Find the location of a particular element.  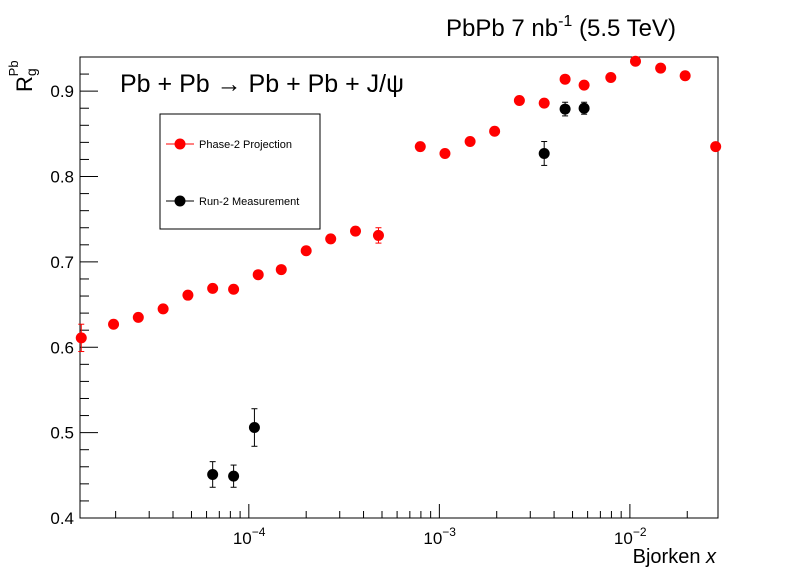

y-tick-label: 0.4 is located at coordinates (62, 518).